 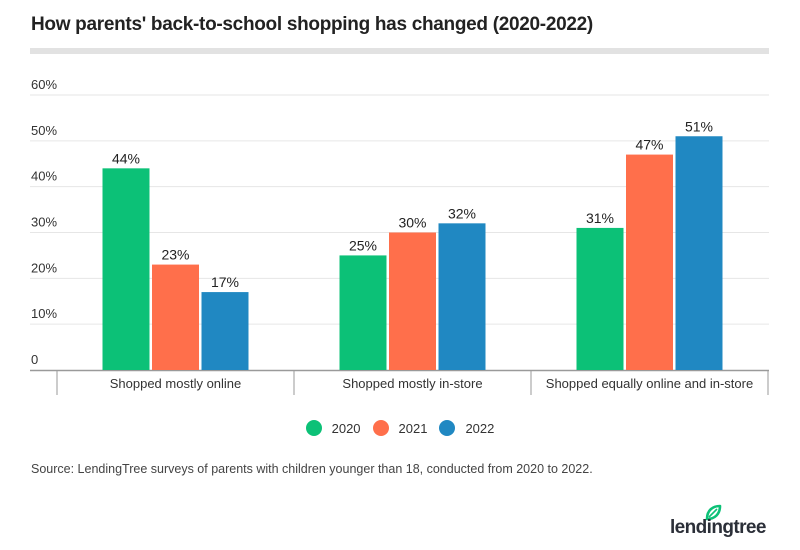 I want to click on data-label: 25%, so click(x=363, y=245).